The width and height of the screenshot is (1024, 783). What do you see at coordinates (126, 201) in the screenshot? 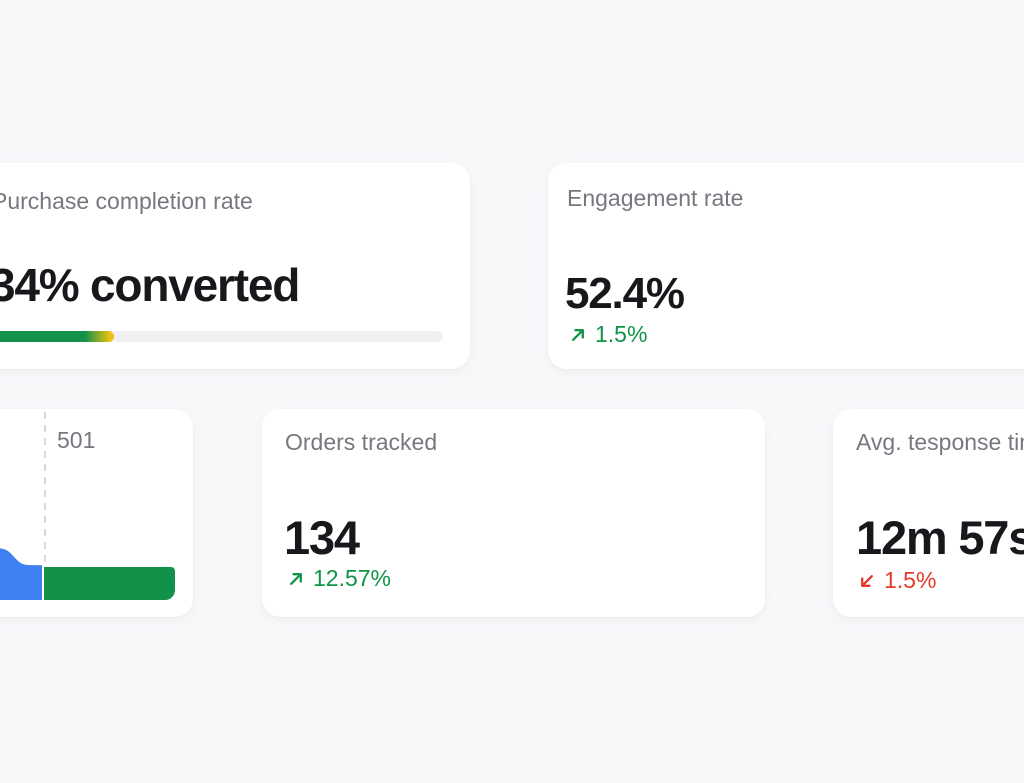
I see `purchase-card-label: Purchase completion rate` at bounding box center [126, 201].